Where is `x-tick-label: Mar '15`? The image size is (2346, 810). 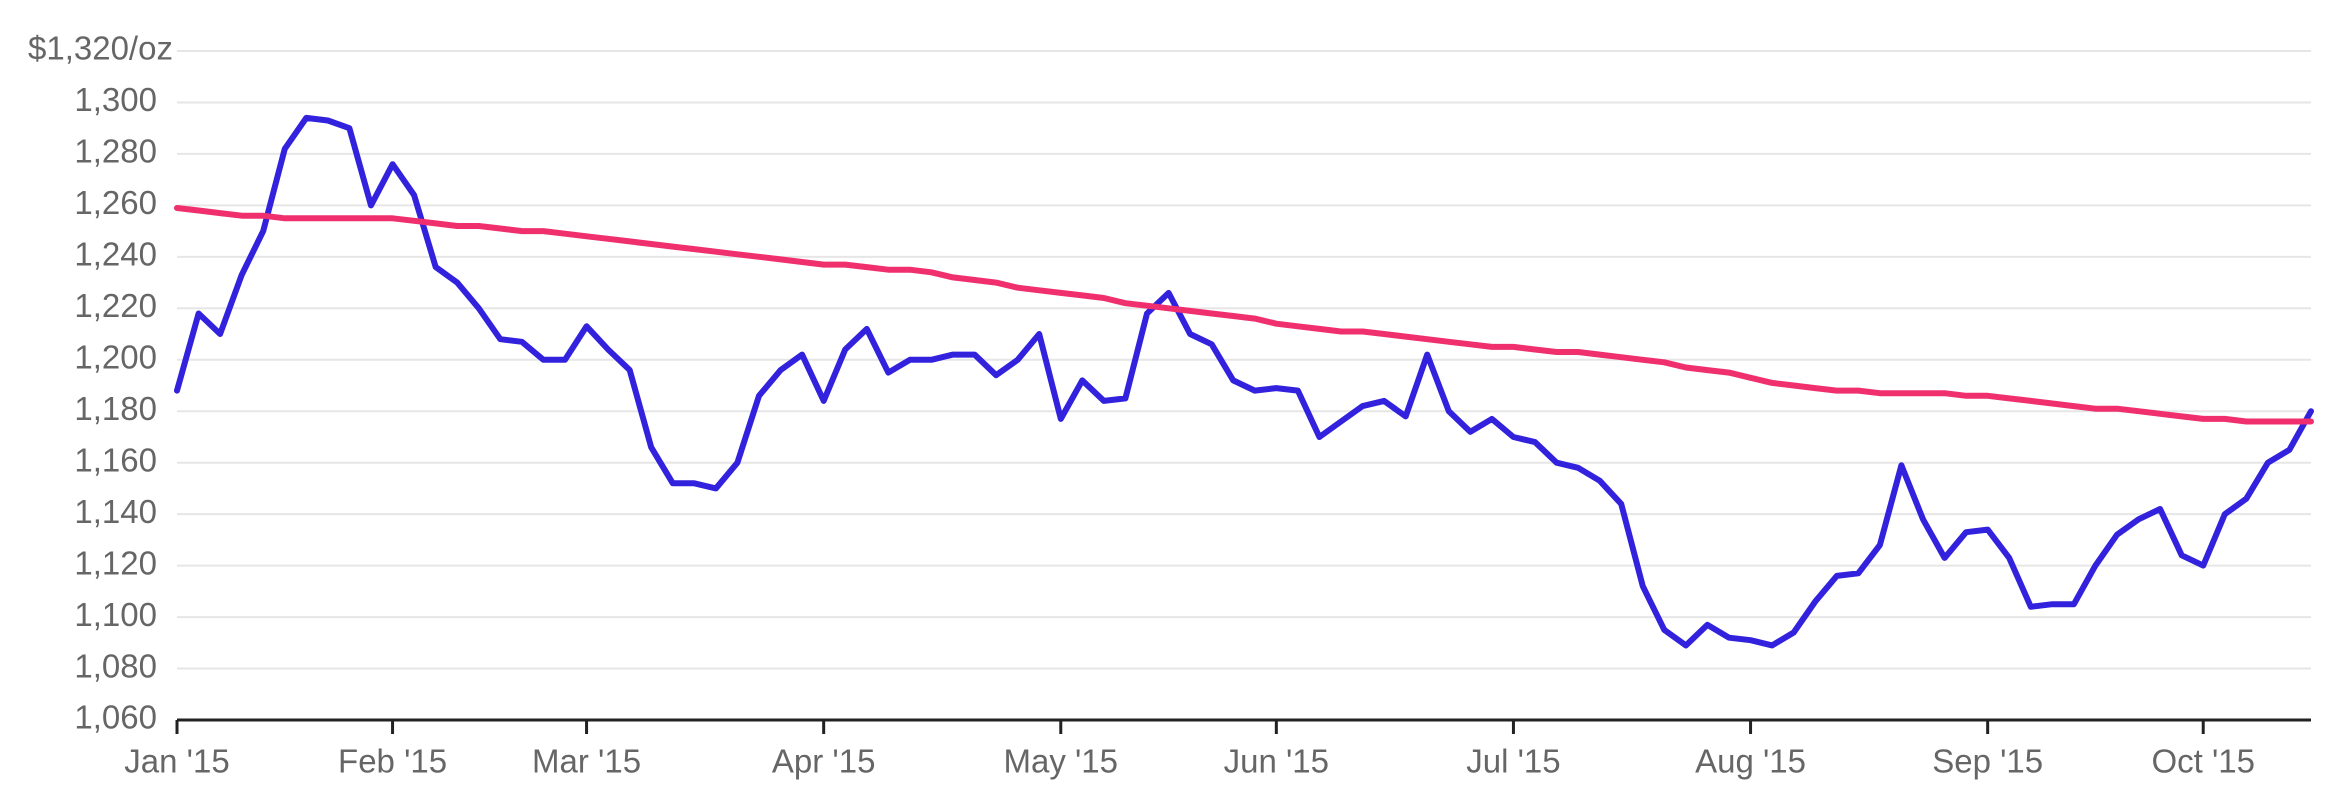
x-tick-label: Mar '15 is located at coordinates (586, 761).